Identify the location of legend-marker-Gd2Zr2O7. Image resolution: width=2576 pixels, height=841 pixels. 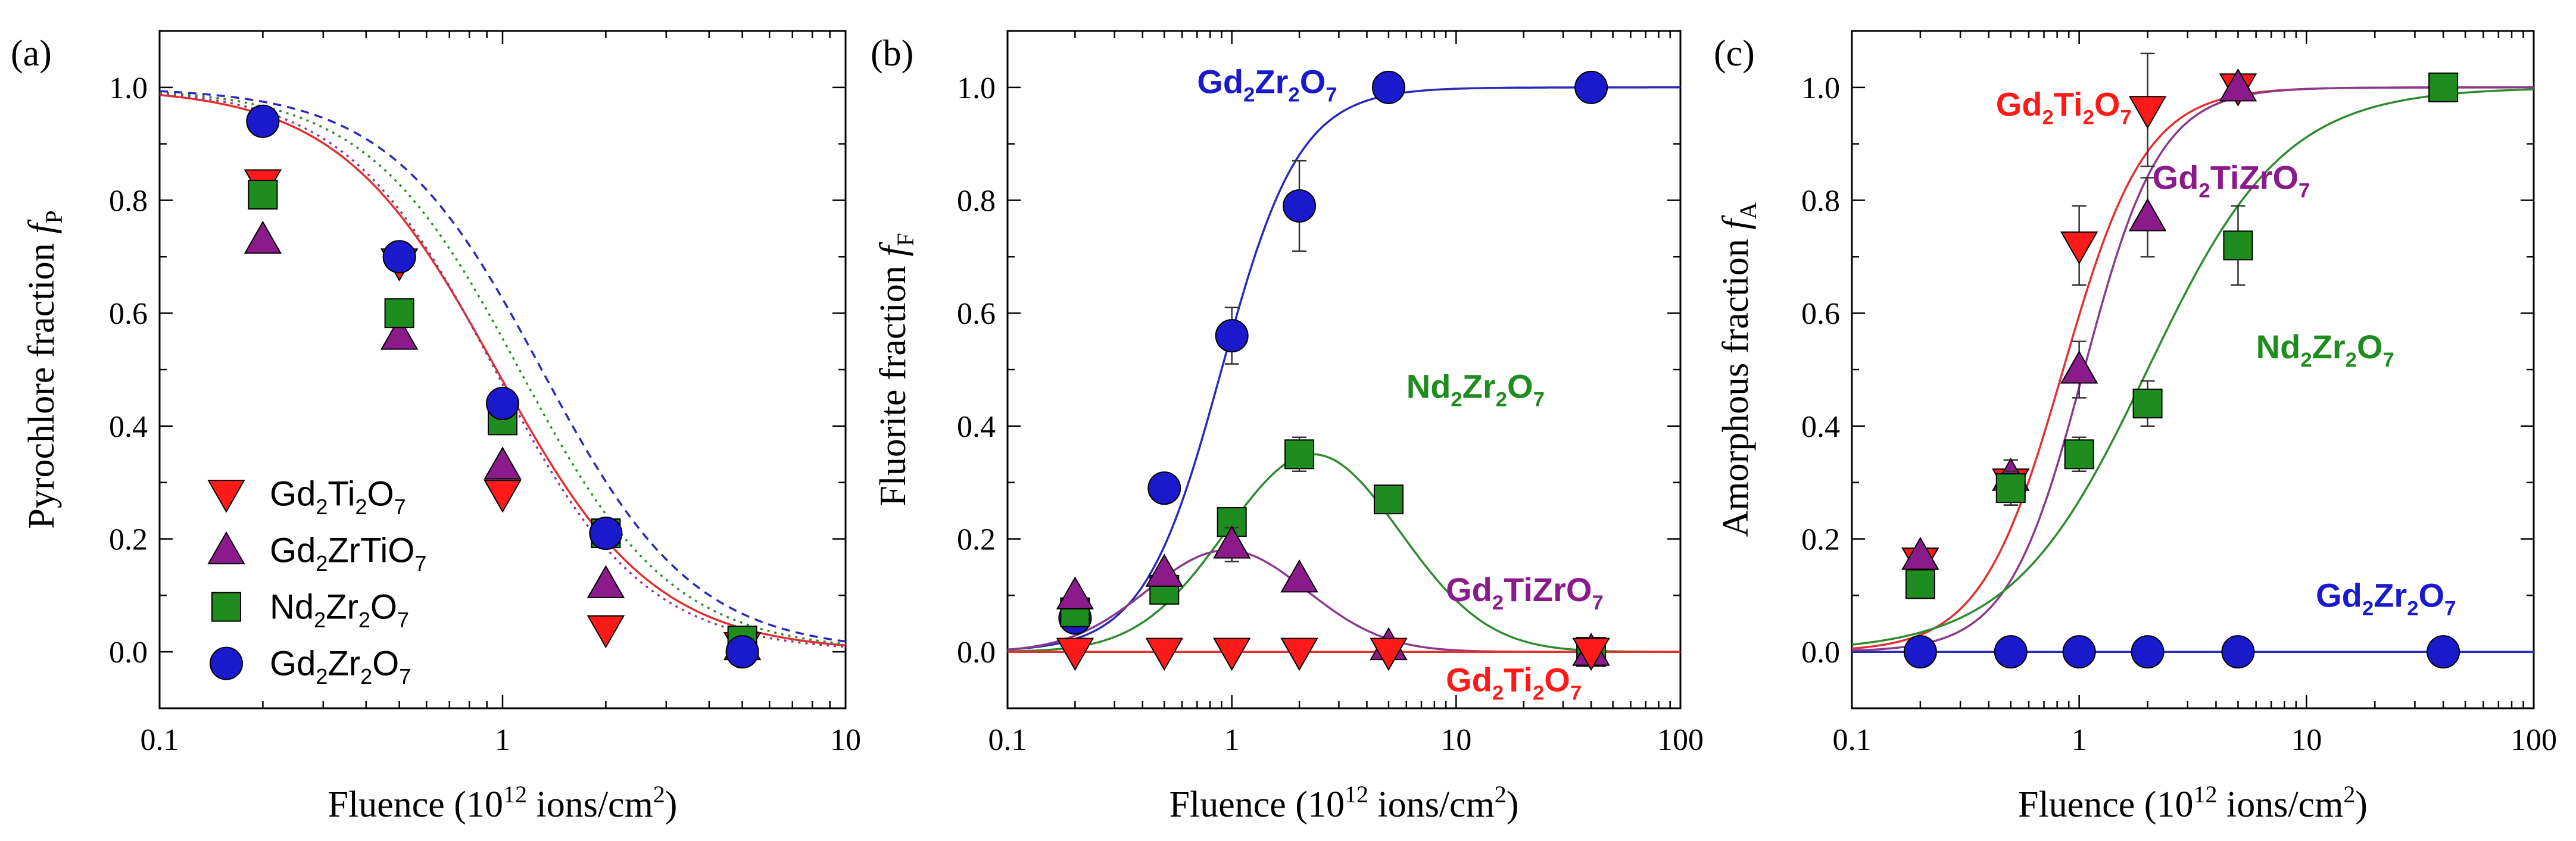
(227, 663).